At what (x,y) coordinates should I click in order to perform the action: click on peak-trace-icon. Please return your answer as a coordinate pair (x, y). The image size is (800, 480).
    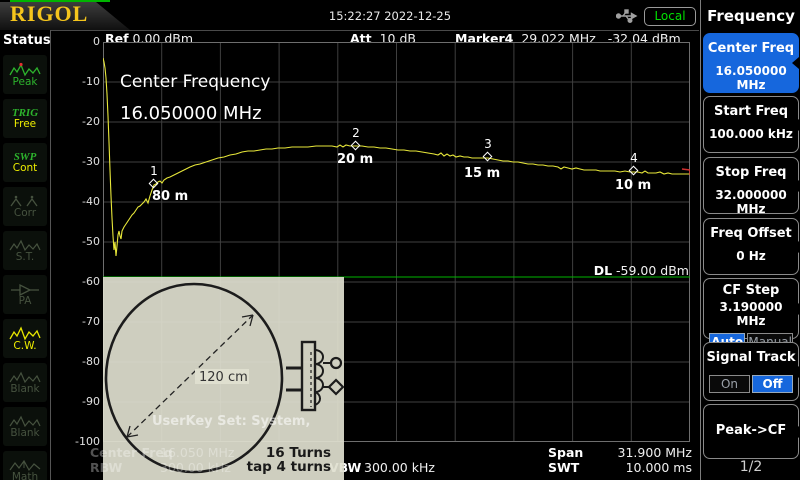
    Looking at the image, I should click on (25, 69).